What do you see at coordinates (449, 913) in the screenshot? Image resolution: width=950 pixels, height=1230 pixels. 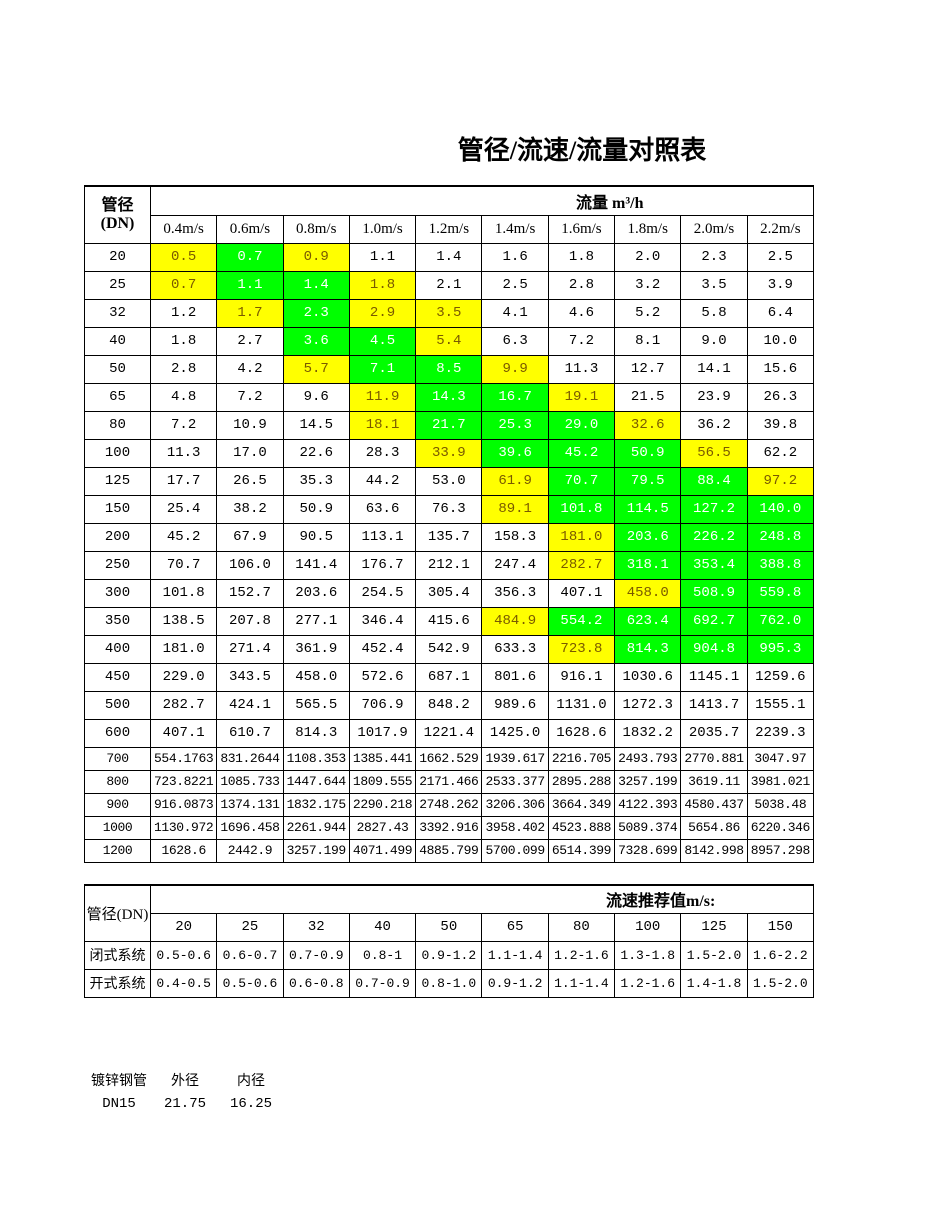 I see `header-row: 管径(DN) 流速推荐值m/s:` at bounding box center [449, 913].